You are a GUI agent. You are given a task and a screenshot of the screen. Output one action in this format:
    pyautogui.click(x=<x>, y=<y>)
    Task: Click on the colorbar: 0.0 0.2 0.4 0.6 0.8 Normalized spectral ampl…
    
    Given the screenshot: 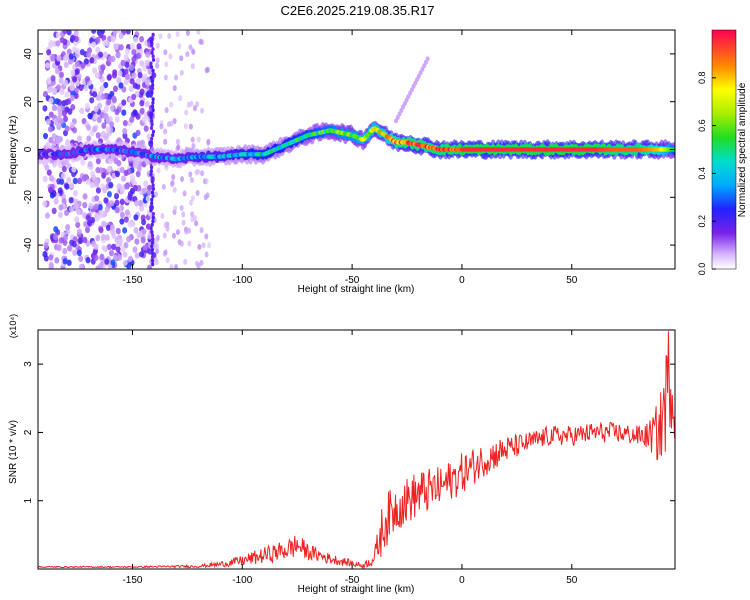 What is the action you would take?
    pyautogui.click(x=722, y=152)
    